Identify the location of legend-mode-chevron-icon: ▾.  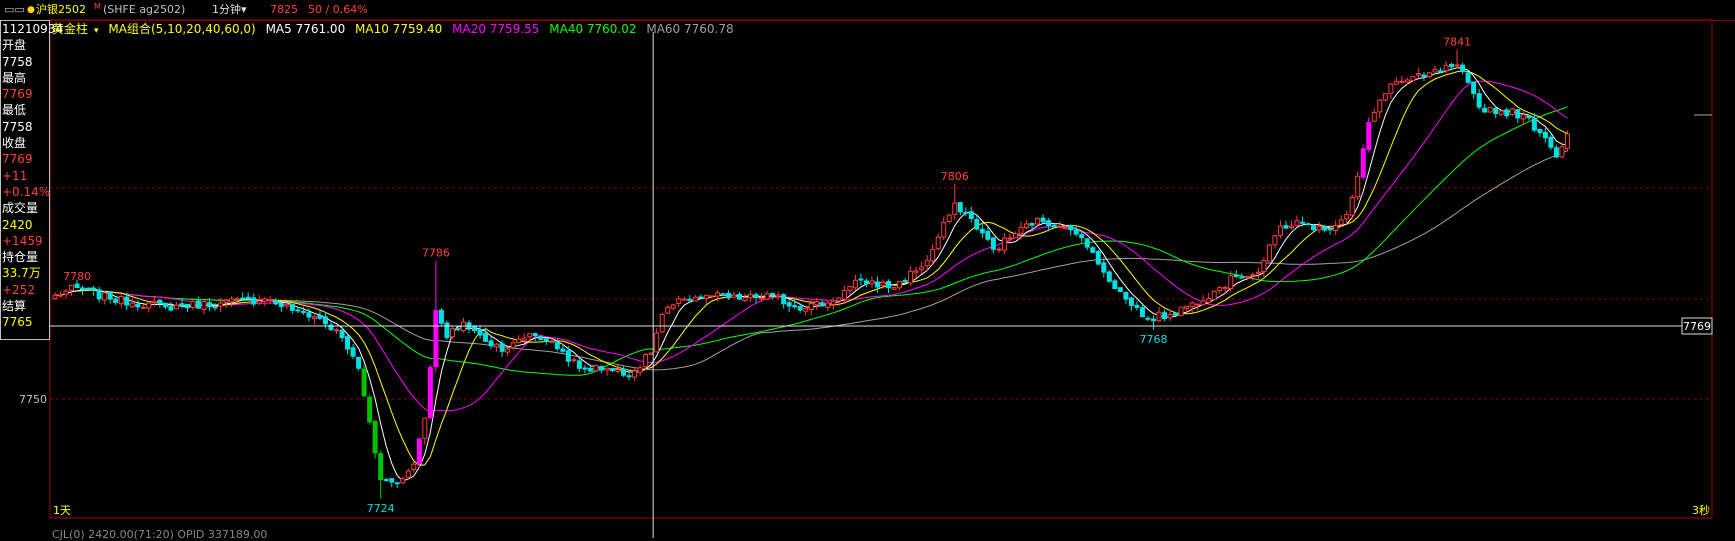
(96, 31).